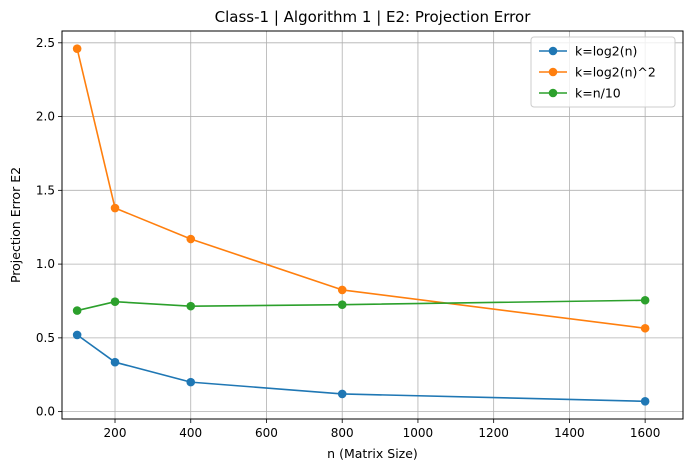 The width and height of the screenshot is (691, 474). Describe the element at coordinates (645, 433) in the screenshot. I see `x-tick-label: 1600` at that location.